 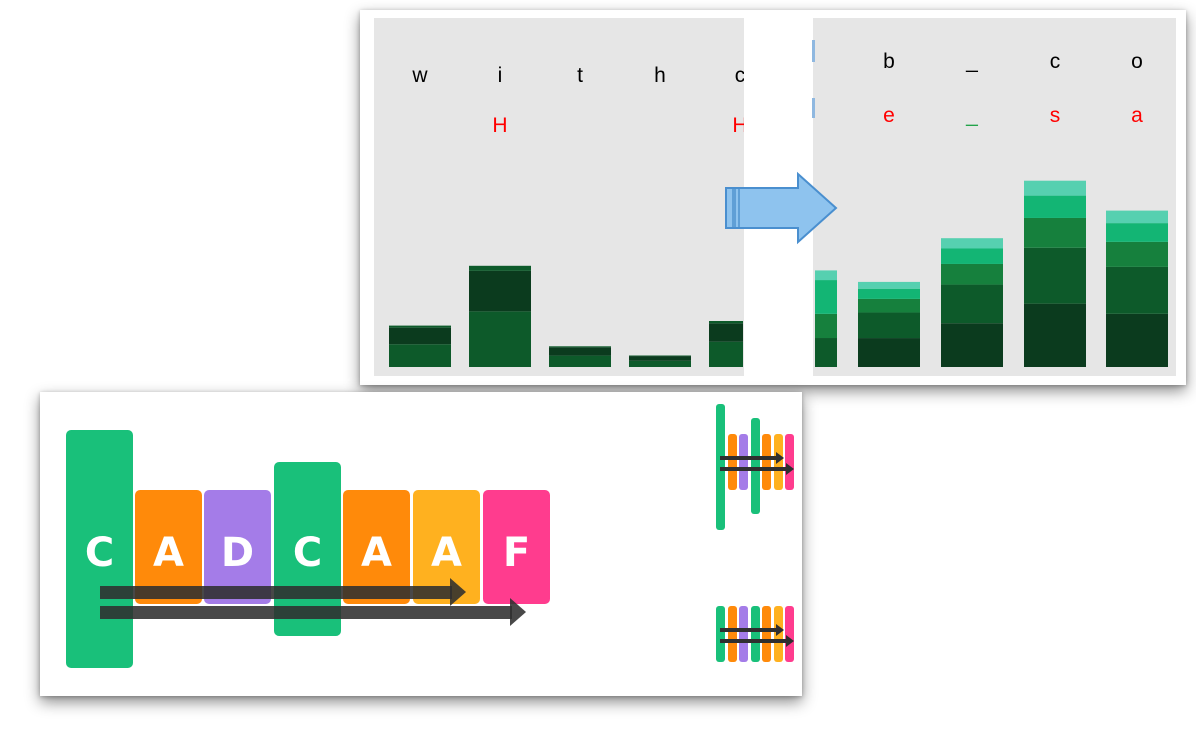 What do you see at coordinates (500, 75) in the screenshot?
I see `input-char-label: i` at bounding box center [500, 75].